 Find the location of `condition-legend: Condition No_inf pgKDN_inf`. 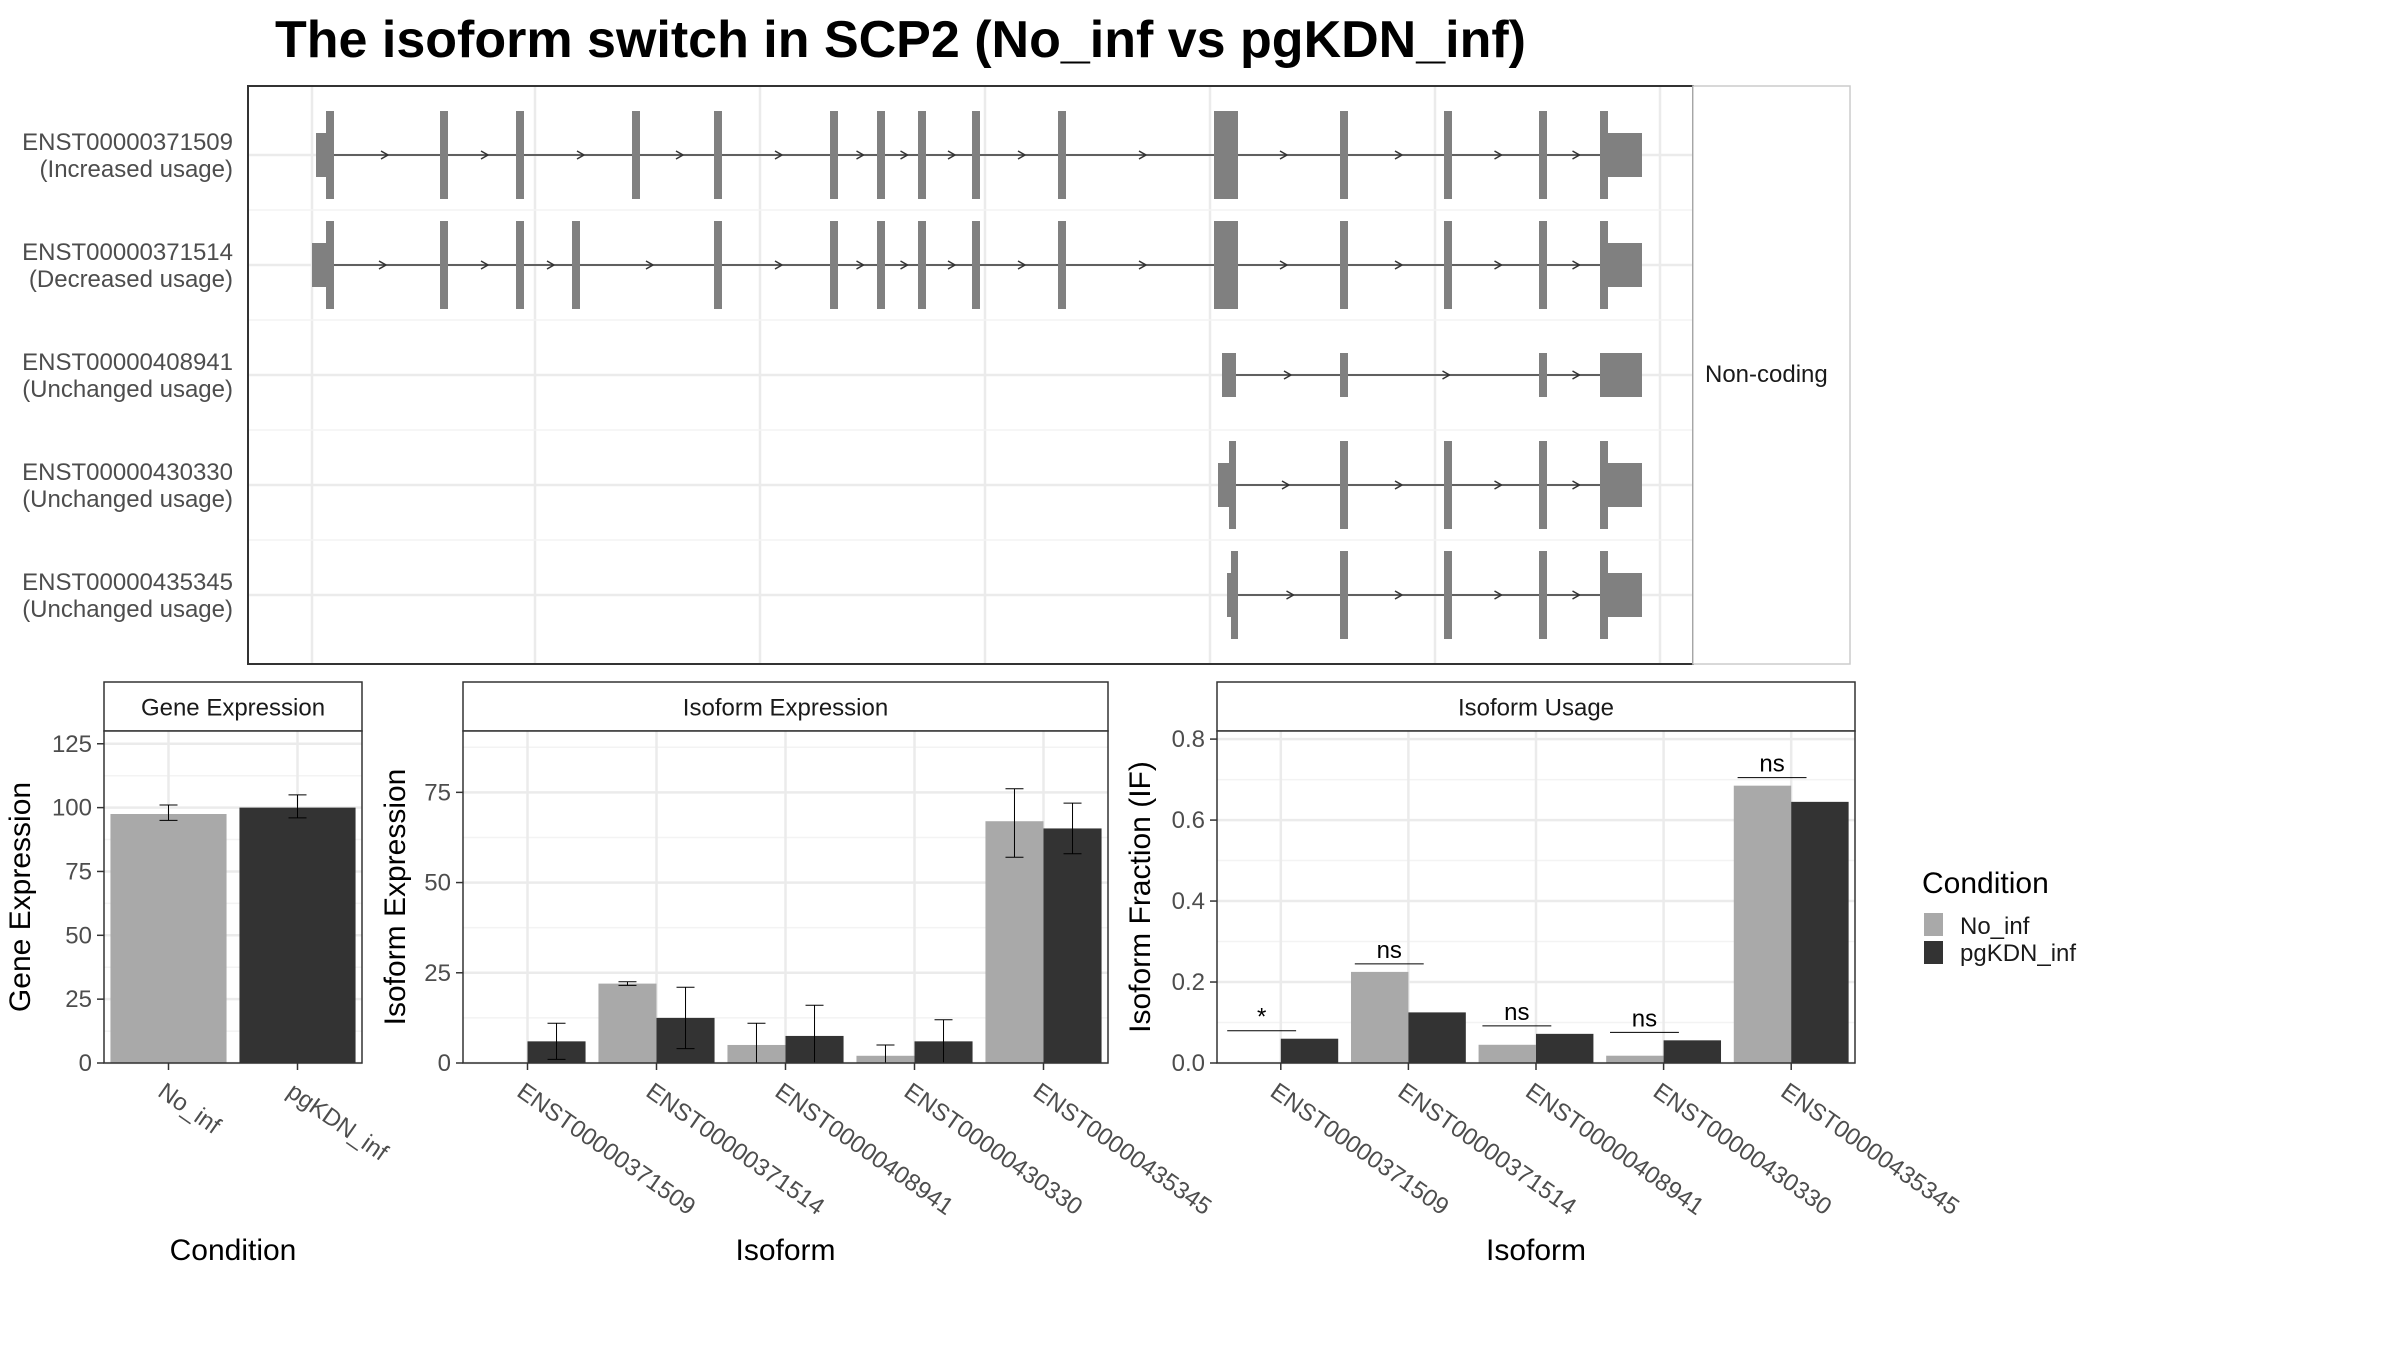

condition-legend: Condition No_inf pgKDN_inf is located at coordinates (1999, 917).